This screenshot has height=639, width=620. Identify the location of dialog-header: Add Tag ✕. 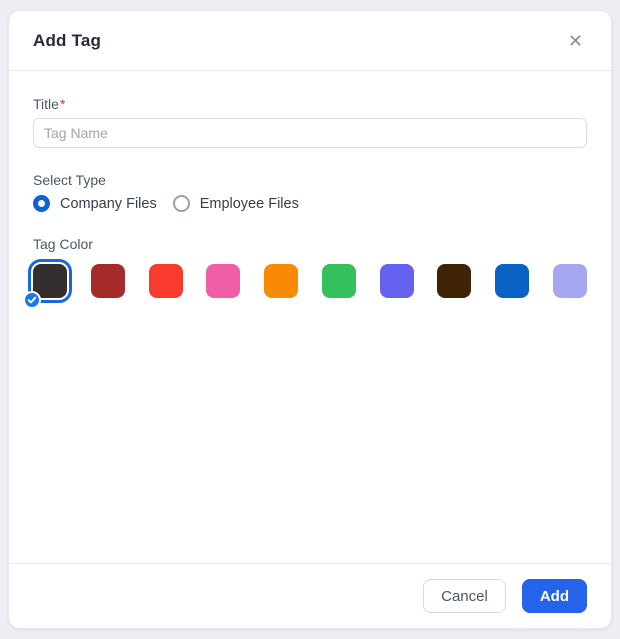
(310, 41).